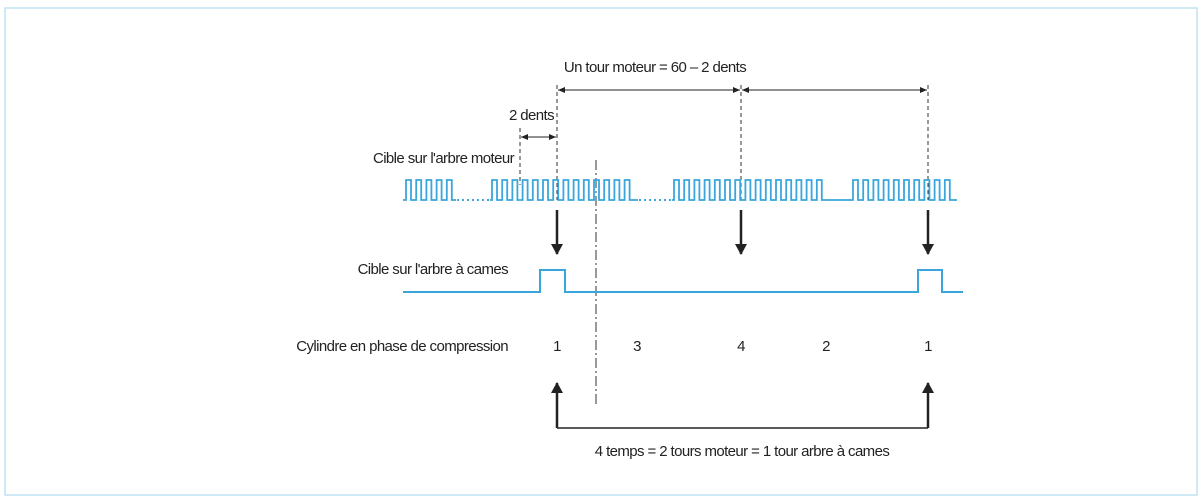 The width and height of the screenshot is (1203, 502). Describe the element at coordinates (741, 346) in the screenshot. I see `cylinder-number: 4` at that location.